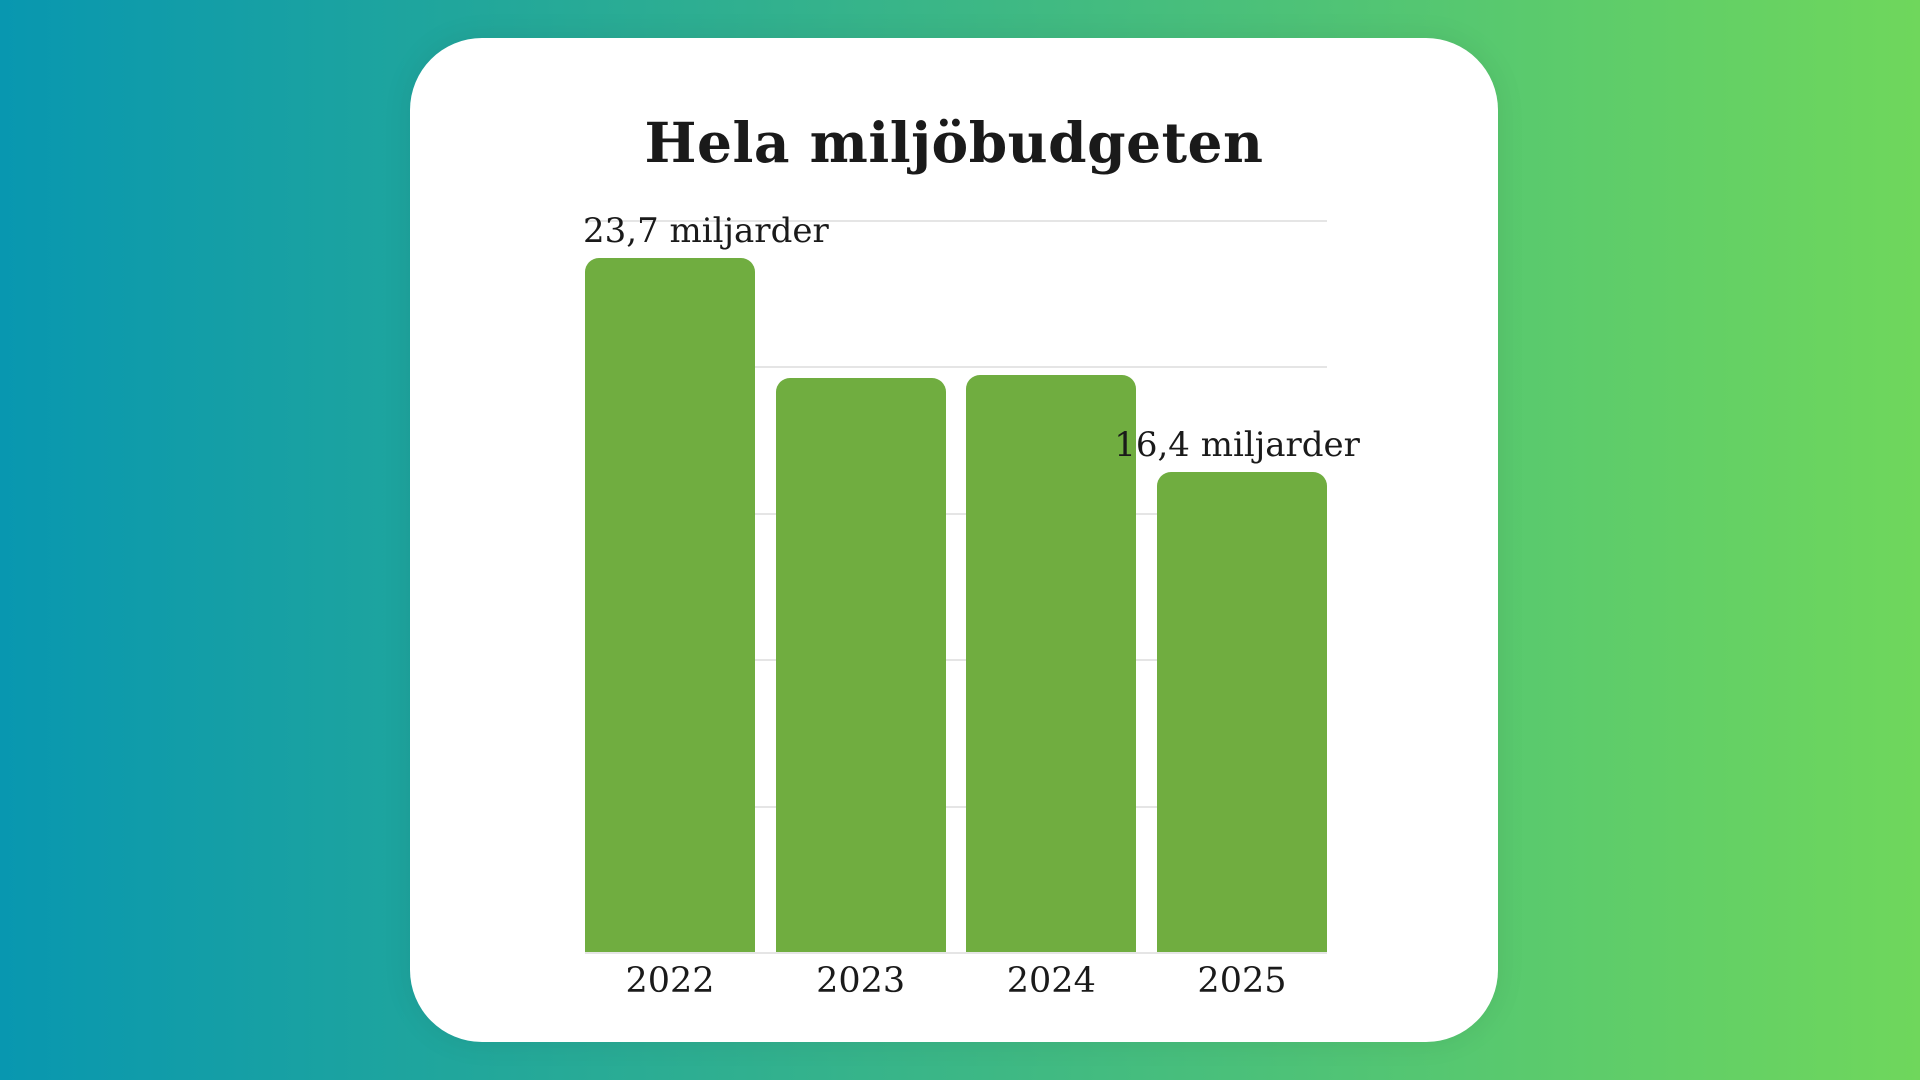 The height and width of the screenshot is (1080, 1920). What do you see at coordinates (860, 665) in the screenshot?
I see `bar-2023` at bounding box center [860, 665].